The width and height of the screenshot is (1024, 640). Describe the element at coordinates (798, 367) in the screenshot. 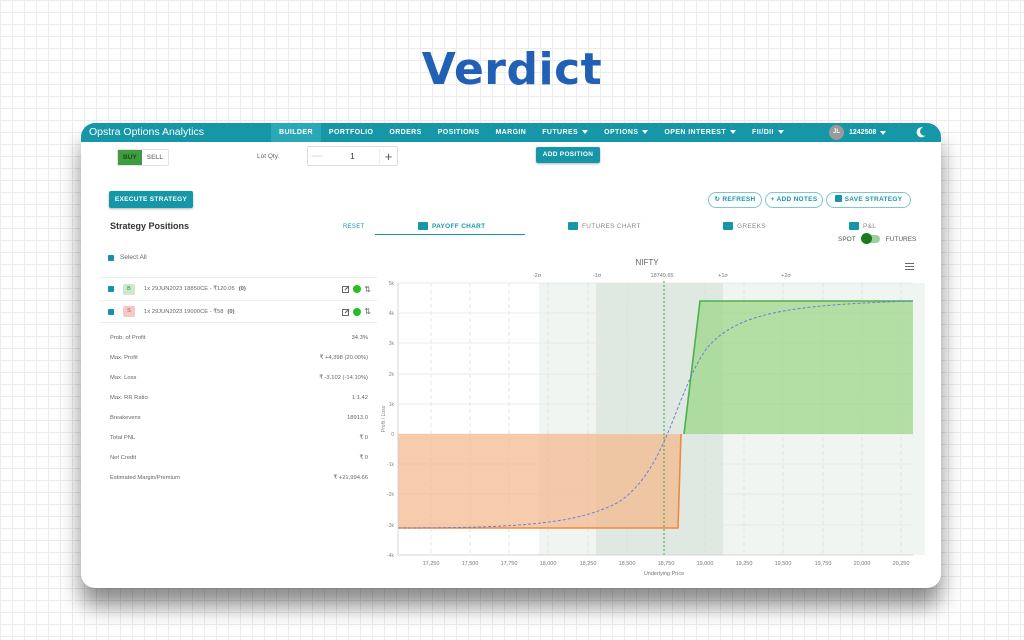

I see `profit-area` at that location.